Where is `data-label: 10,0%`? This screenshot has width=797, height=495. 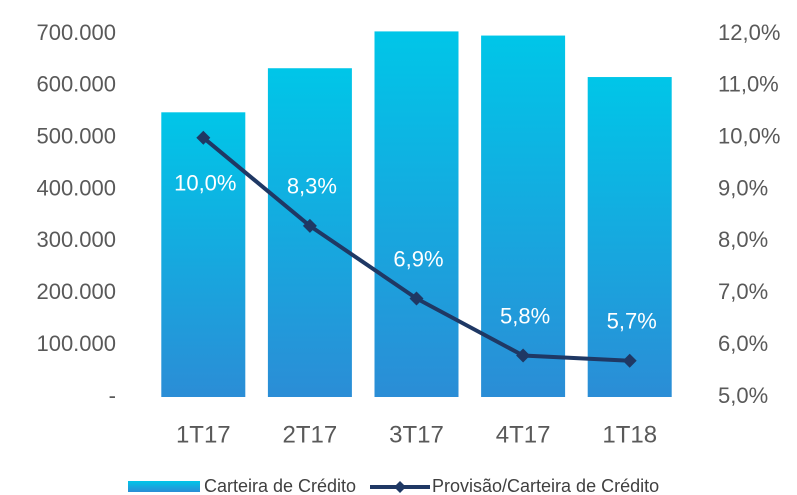 data-label: 10,0% is located at coordinates (205, 183).